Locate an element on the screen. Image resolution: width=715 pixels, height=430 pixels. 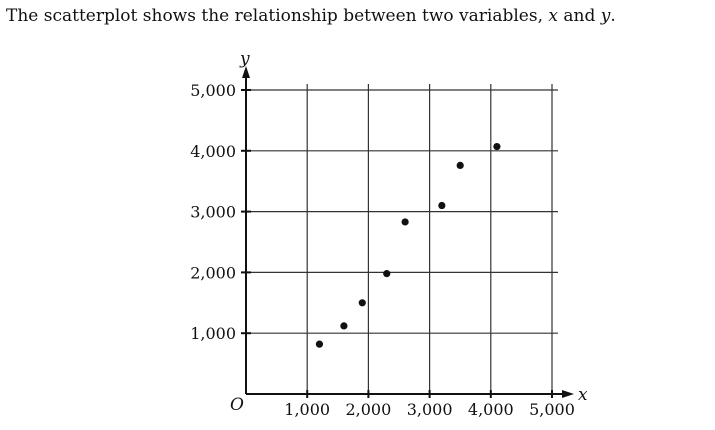
prompt-text-middle: and is located at coordinates (579, 16).